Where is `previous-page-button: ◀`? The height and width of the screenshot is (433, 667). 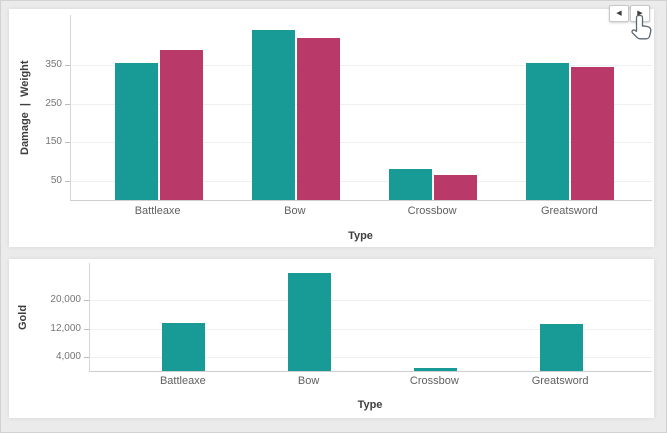 previous-page-button: ◀ is located at coordinates (619, 13).